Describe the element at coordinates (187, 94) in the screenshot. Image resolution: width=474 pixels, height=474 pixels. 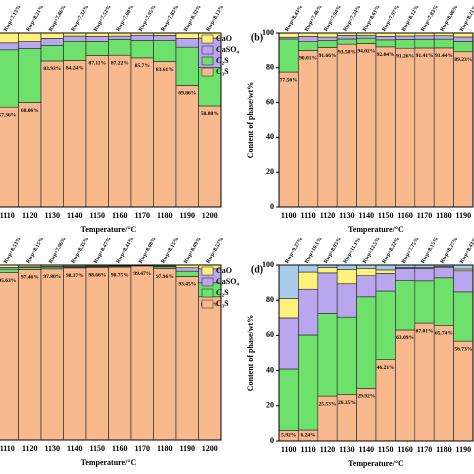
I see `data-label: 69.86%` at that location.